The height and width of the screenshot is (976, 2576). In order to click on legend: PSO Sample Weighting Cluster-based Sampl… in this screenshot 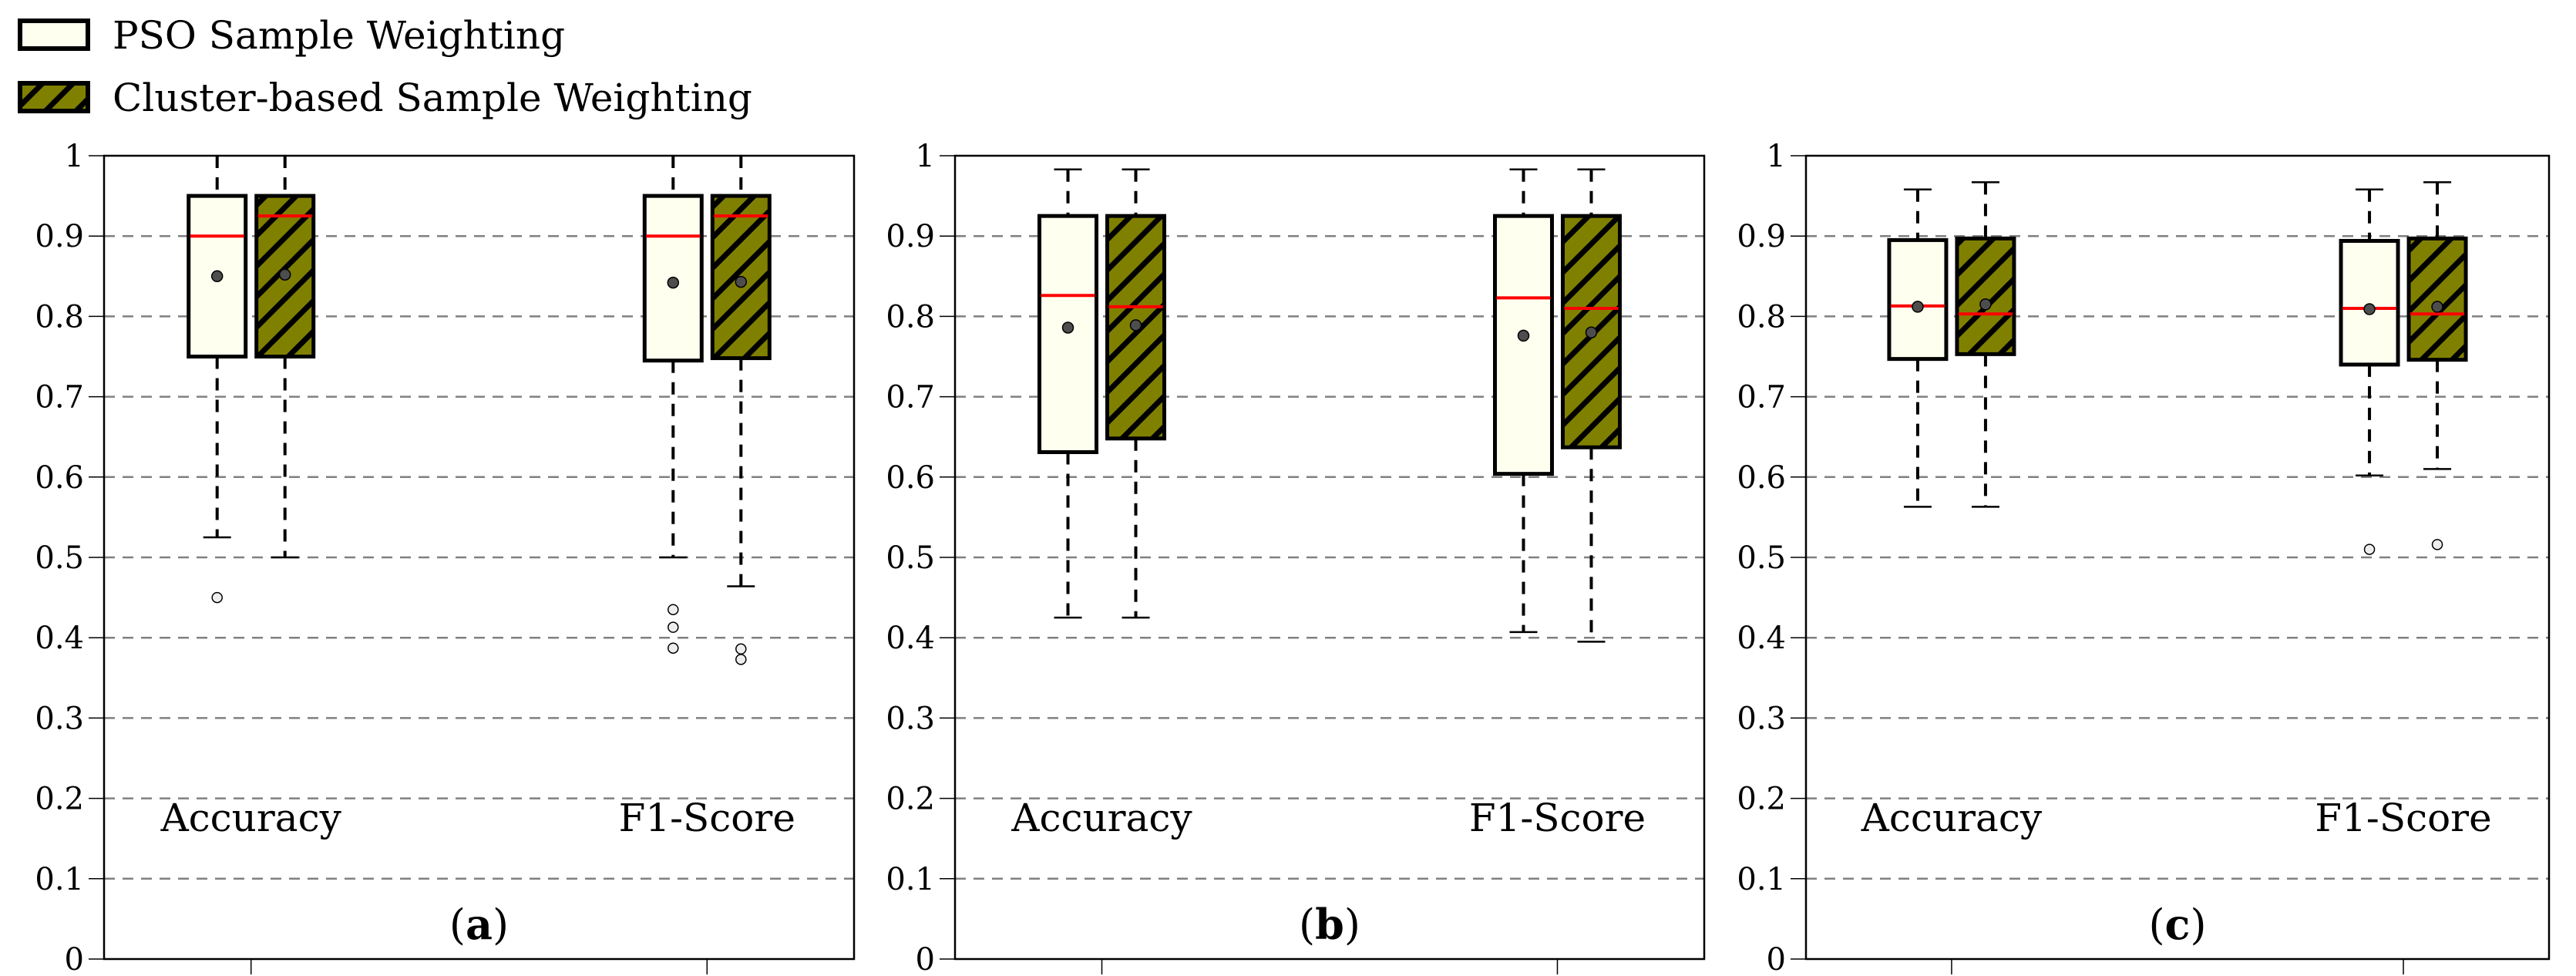, I will do `click(385, 66)`.